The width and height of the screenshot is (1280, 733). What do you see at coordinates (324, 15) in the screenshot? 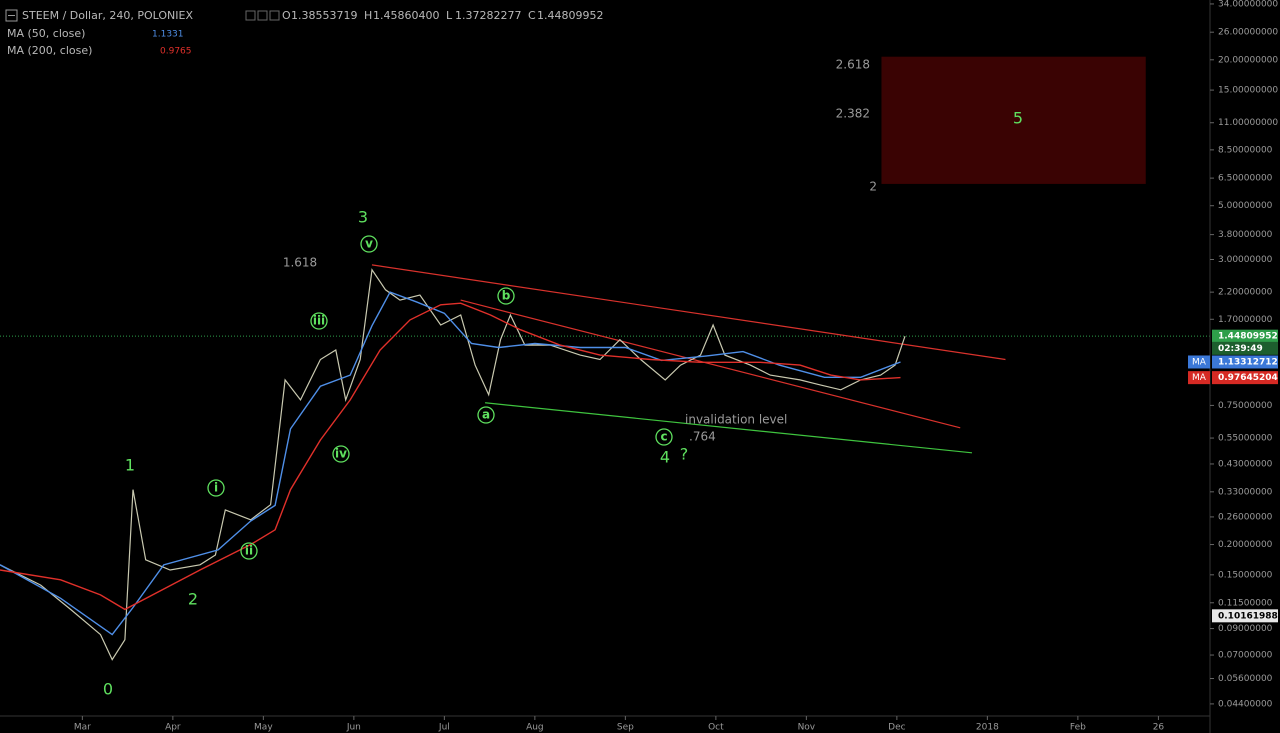
I see `ohlc-value: 1.38553719` at bounding box center [324, 15].